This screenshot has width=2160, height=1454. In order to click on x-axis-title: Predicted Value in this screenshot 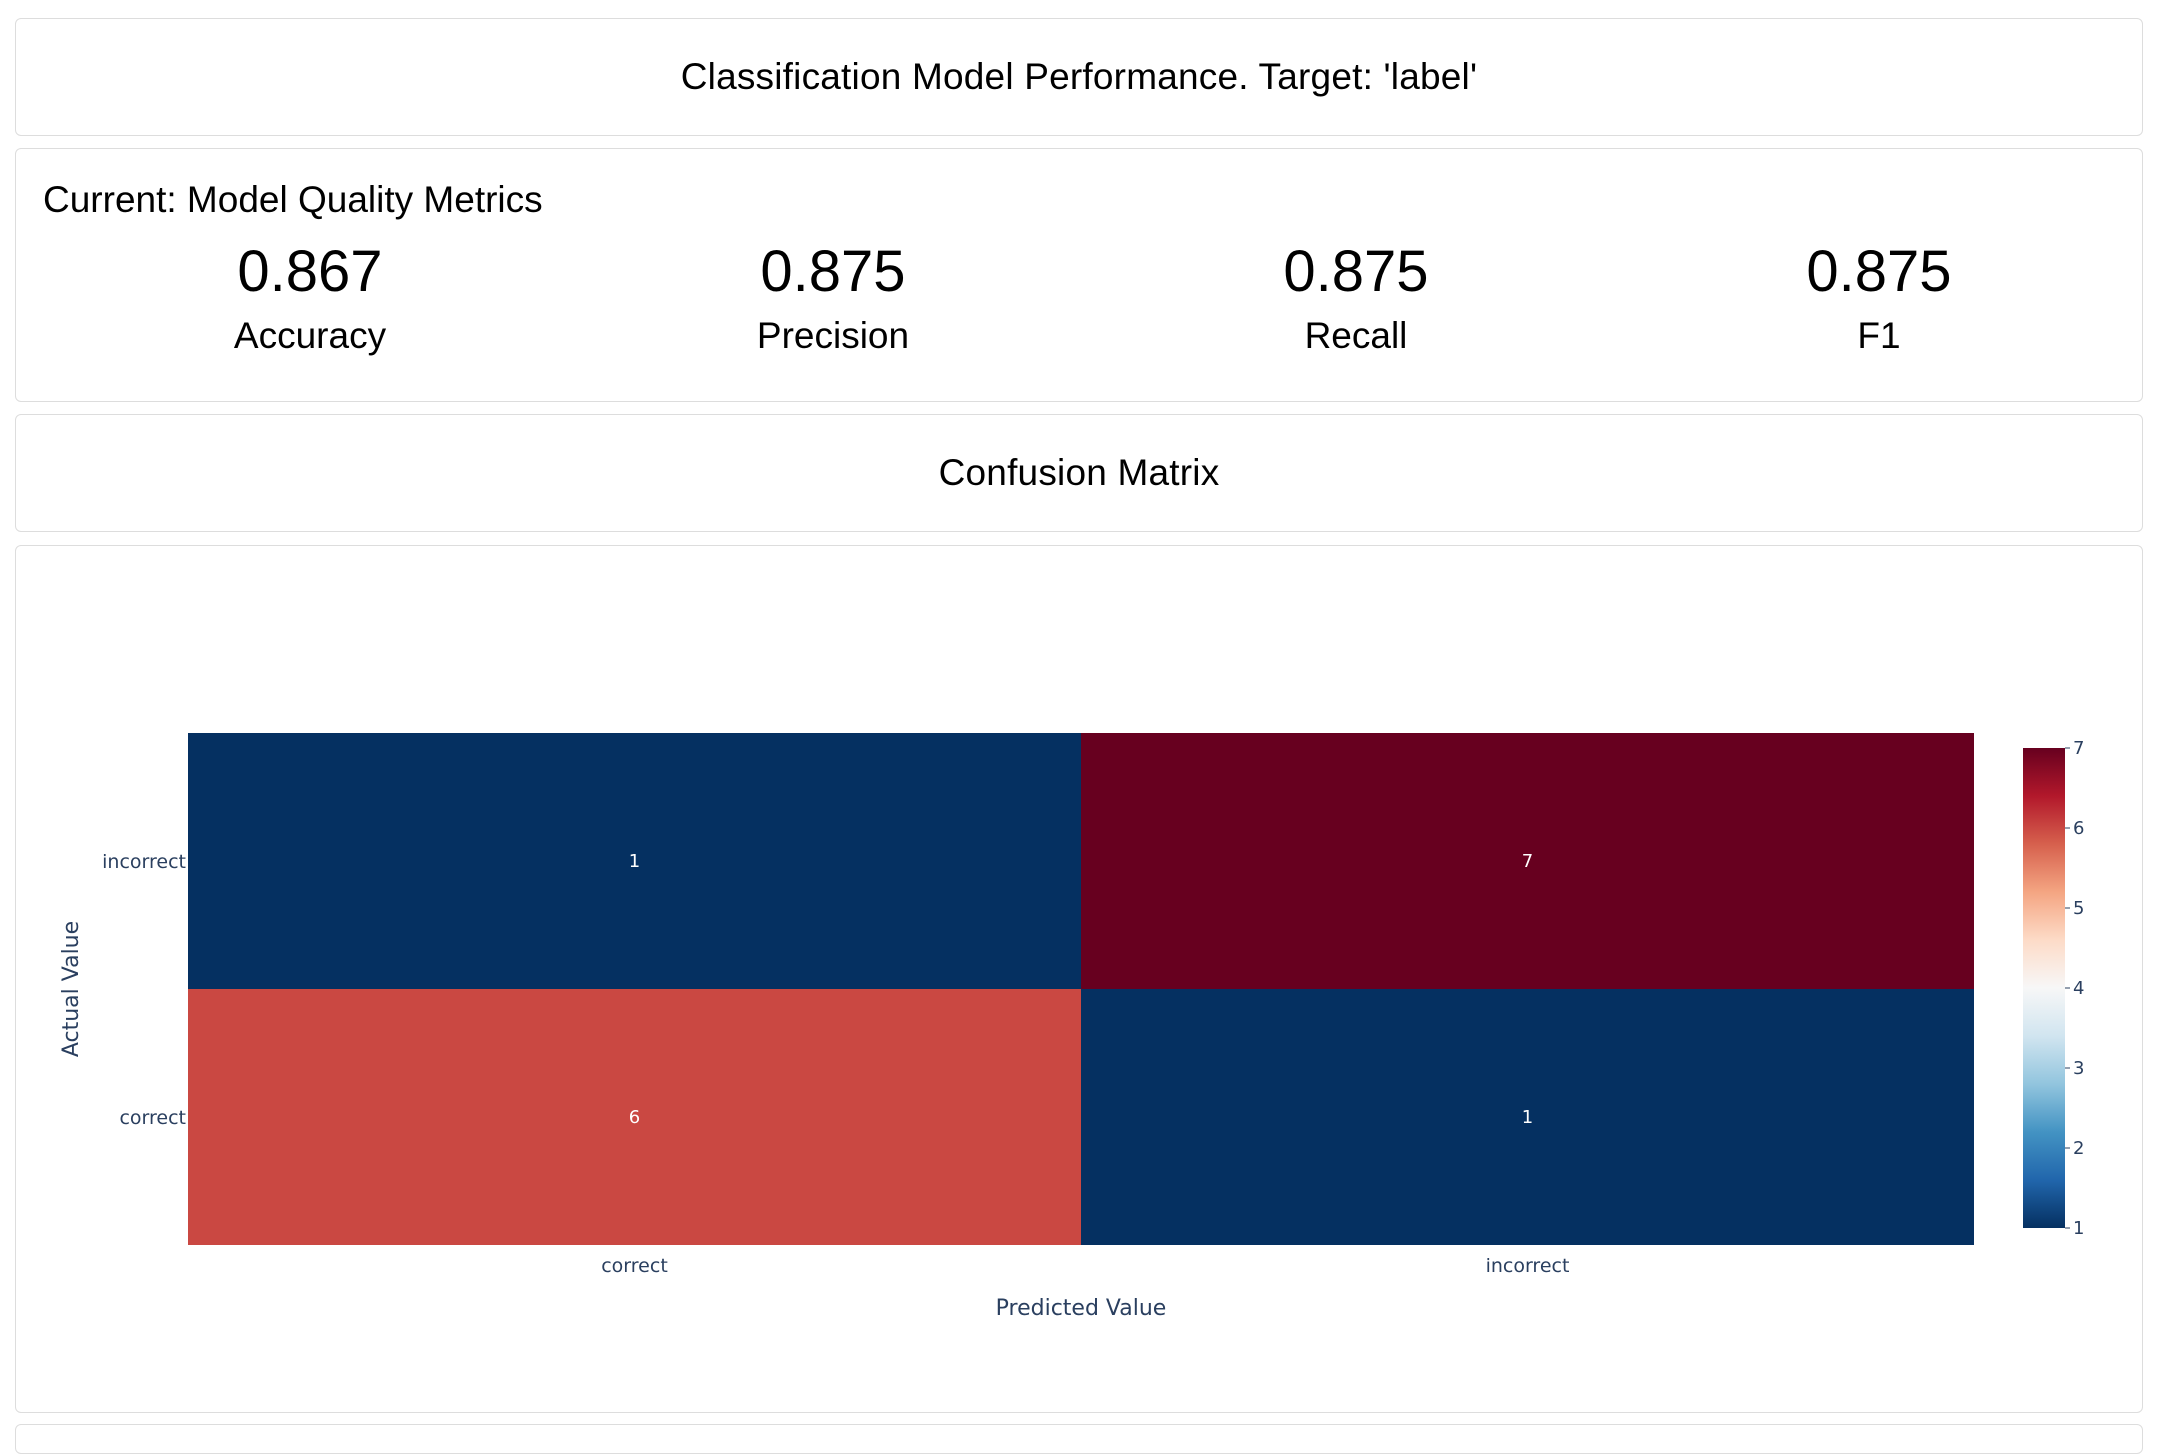, I will do `click(1081, 1308)`.